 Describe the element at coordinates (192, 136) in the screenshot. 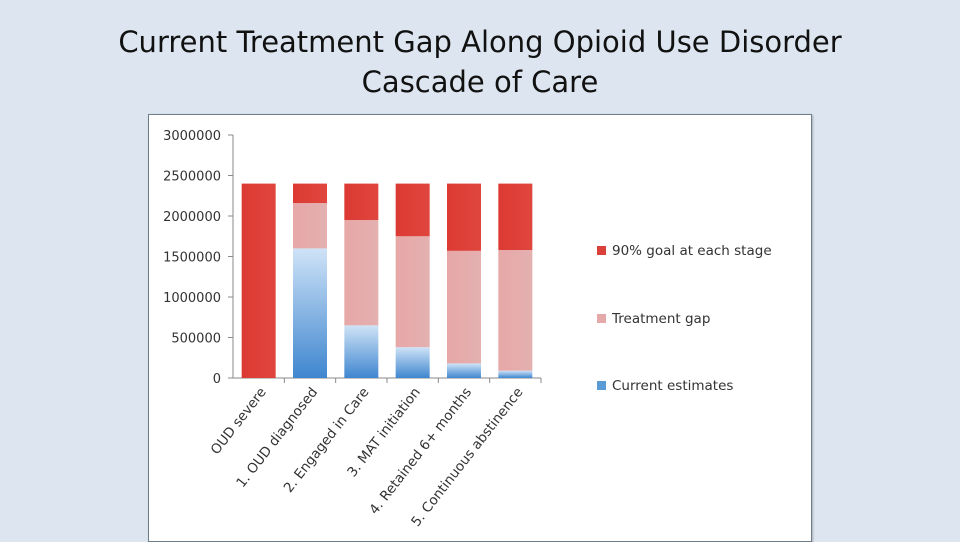

I see `y-tick-label: 3000000` at that location.